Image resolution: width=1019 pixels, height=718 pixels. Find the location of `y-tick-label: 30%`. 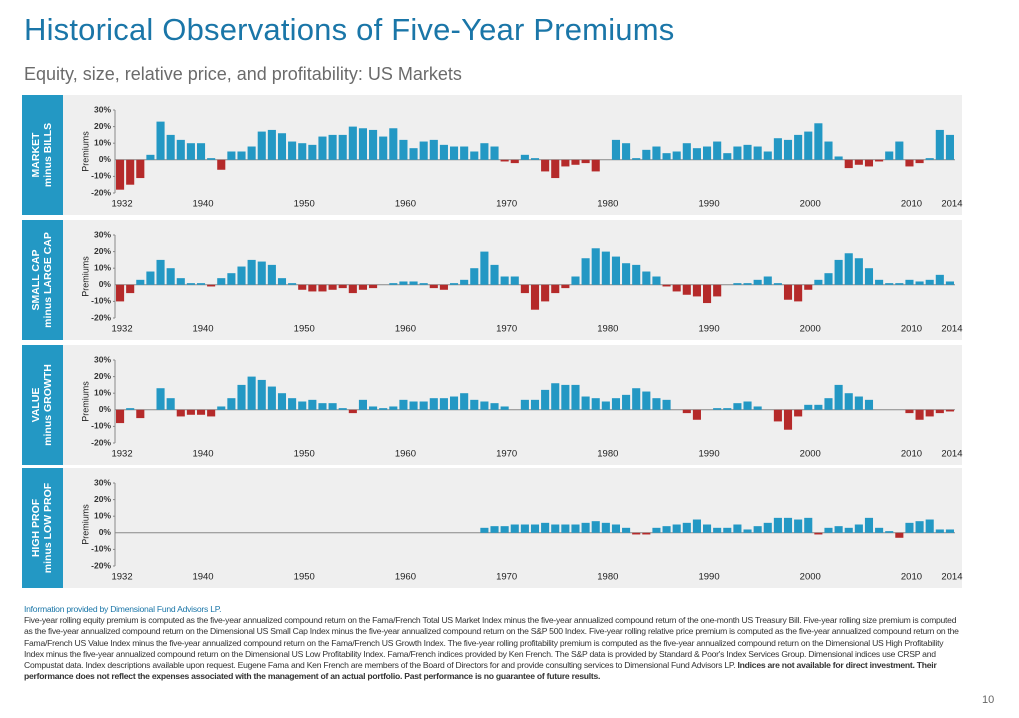

y-tick-label: 30% is located at coordinates (102, 359).